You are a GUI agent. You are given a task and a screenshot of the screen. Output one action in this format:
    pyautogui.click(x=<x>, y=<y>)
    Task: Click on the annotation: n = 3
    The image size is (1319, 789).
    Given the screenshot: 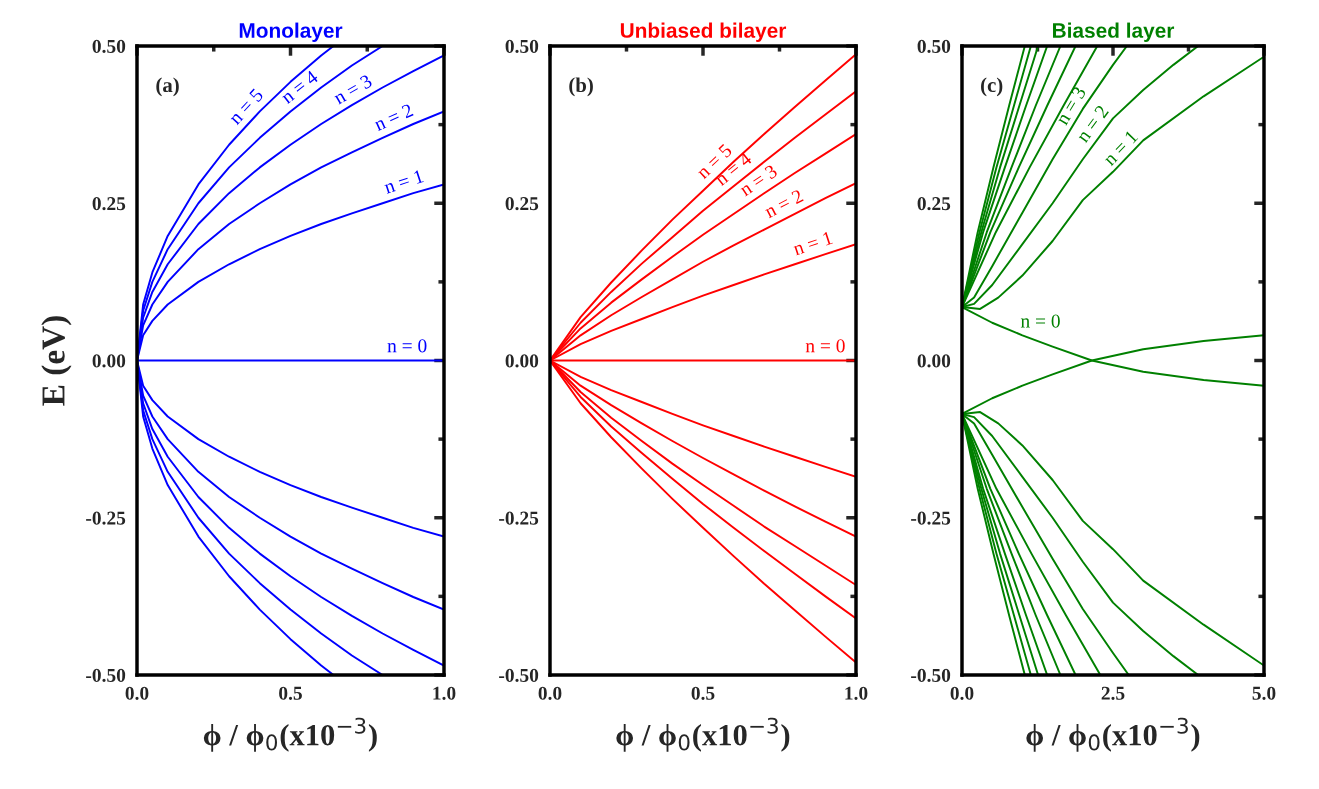 What is the action you would take?
    pyautogui.click(x=352, y=89)
    